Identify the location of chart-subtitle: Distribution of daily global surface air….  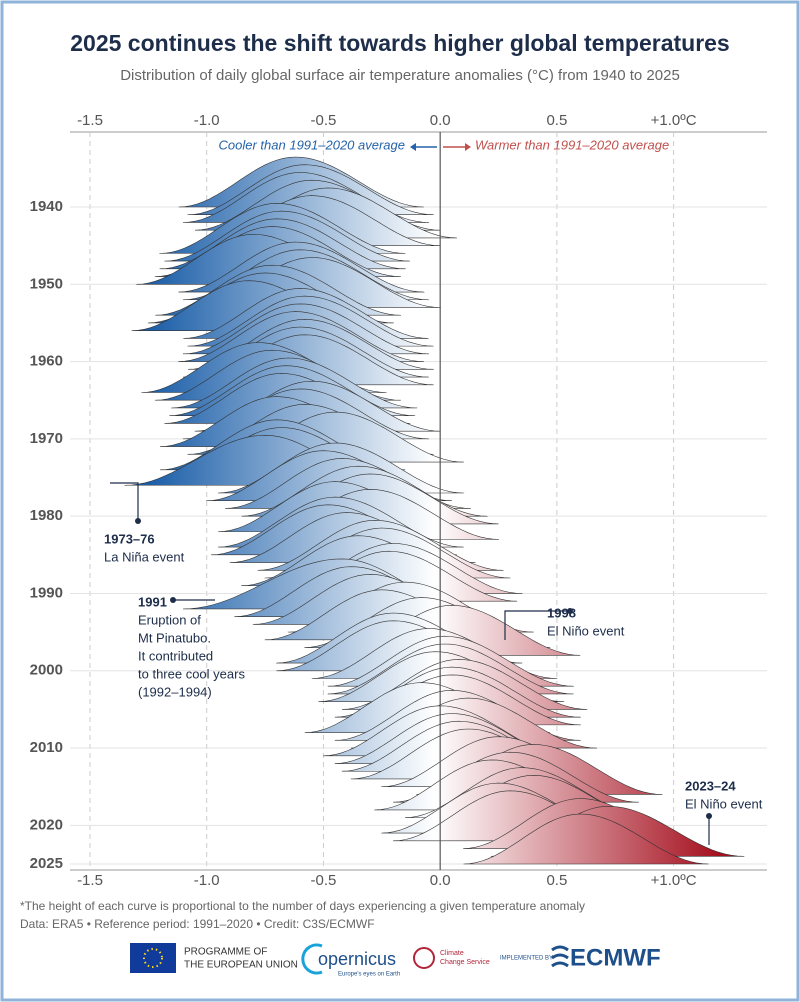
(400, 75).